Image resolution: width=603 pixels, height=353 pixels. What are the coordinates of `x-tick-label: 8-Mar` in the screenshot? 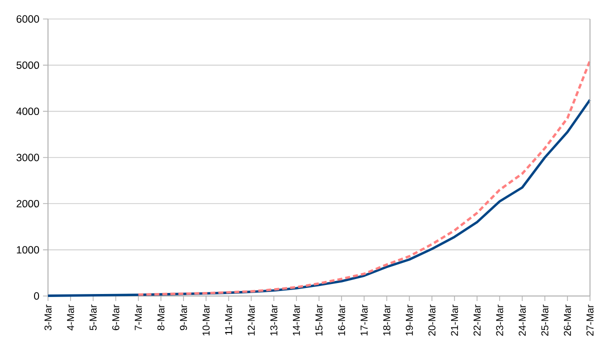 It's located at (160, 317).